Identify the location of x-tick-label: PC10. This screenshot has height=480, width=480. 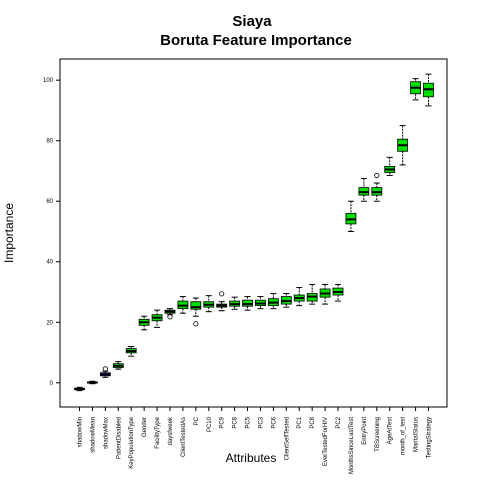
(210, 424).